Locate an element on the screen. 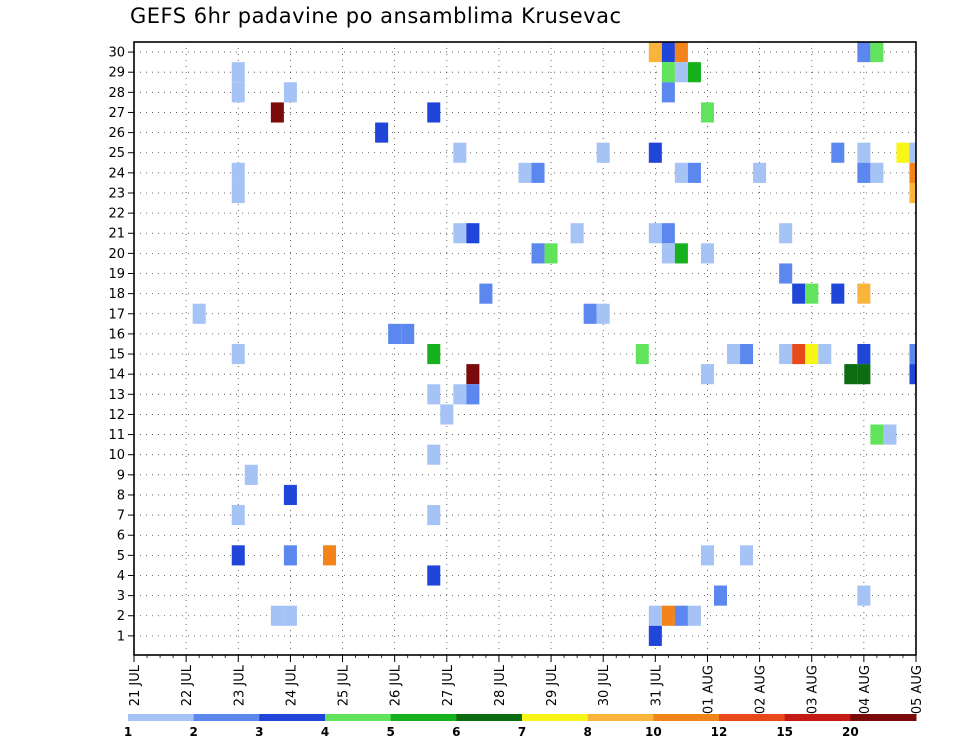 This screenshot has height=742, width=960. y-tick-label: 15 is located at coordinates (116, 355).